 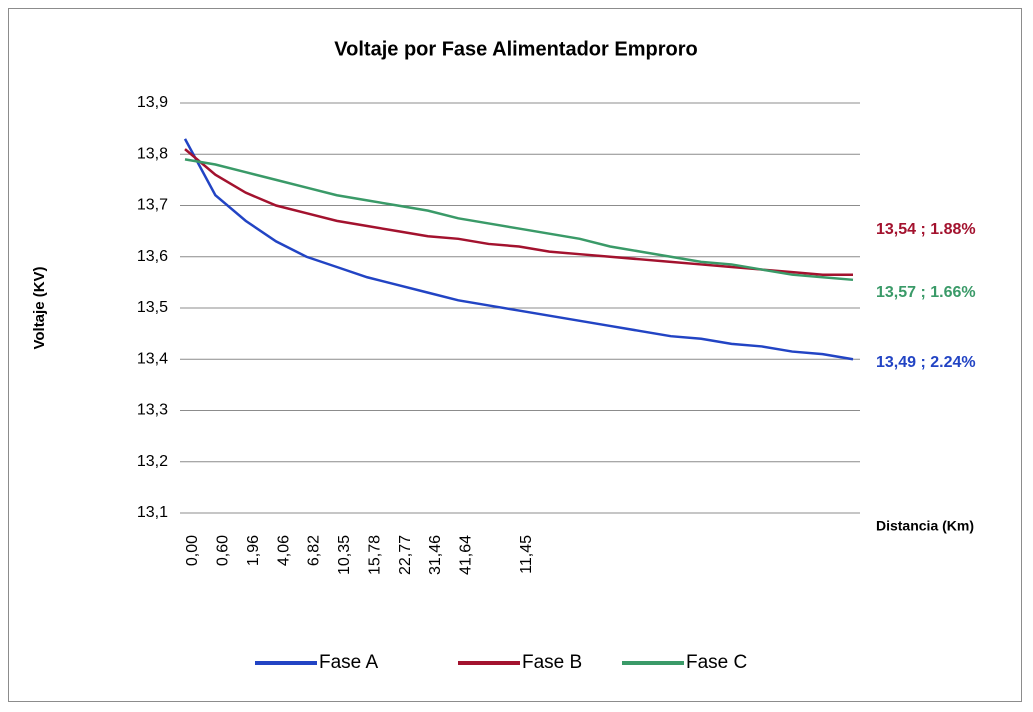 What do you see at coordinates (314, 550) in the screenshot?
I see `x-tick-label: 6,82` at bounding box center [314, 550].